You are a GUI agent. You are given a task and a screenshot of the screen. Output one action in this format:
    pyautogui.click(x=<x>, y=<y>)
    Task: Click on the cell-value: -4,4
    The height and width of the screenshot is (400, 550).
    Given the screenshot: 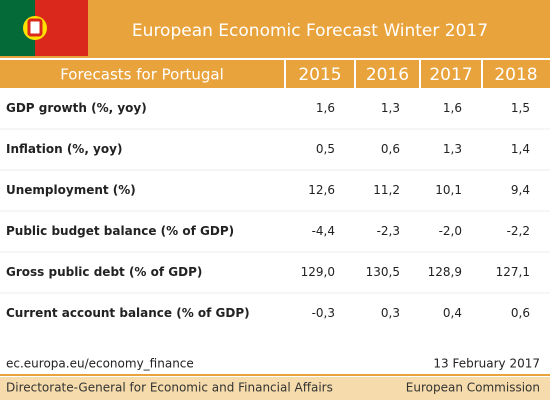 What is the action you would take?
    pyautogui.click(x=323, y=231)
    